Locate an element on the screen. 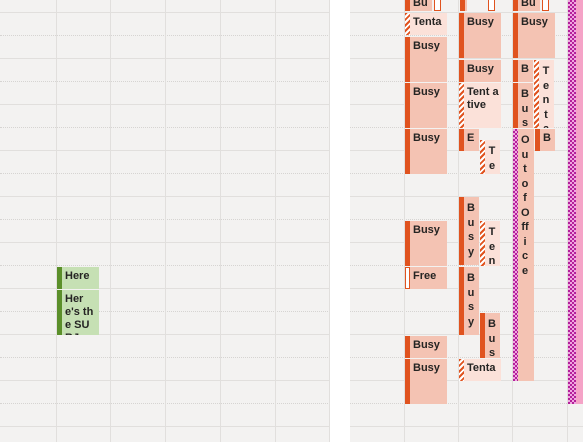 This screenshot has width=583, height=442. out-of-office-strip is located at coordinates (575, 202).